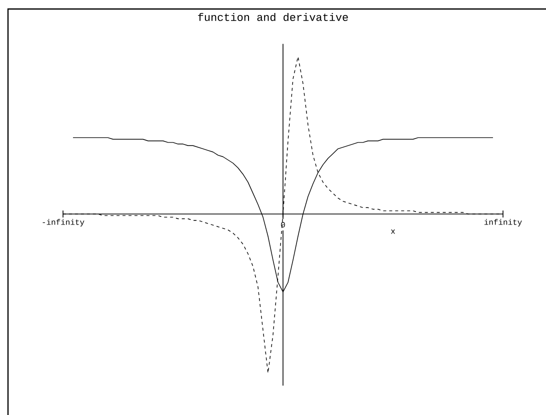  I want to click on chart-title: function and derivative, so click(273, 17).